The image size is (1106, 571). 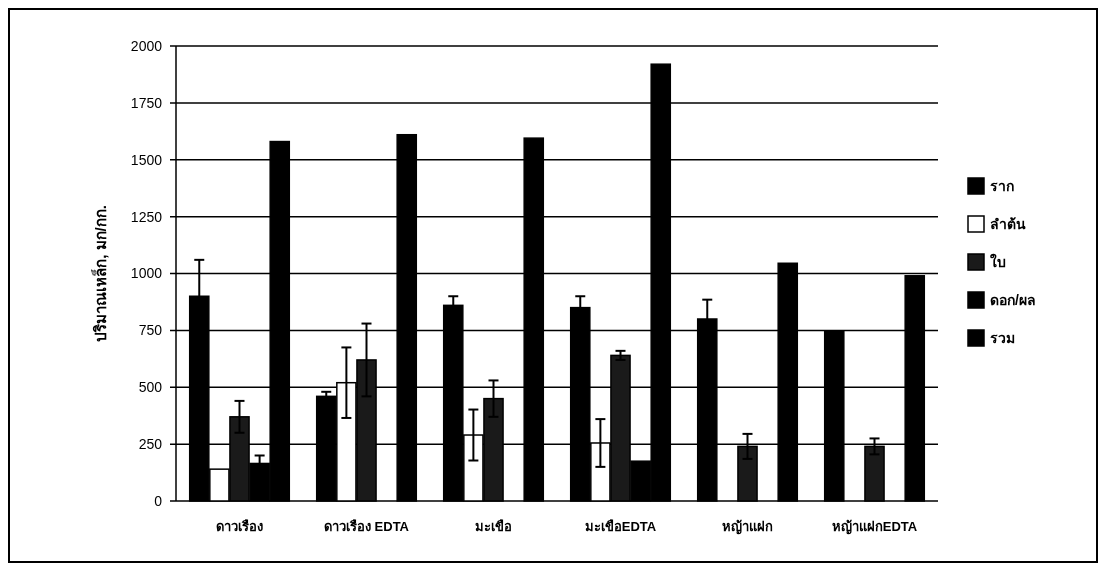 What do you see at coordinates (1013, 299) in the screenshot?
I see `legend-label: ดอก/ผล` at bounding box center [1013, 299].